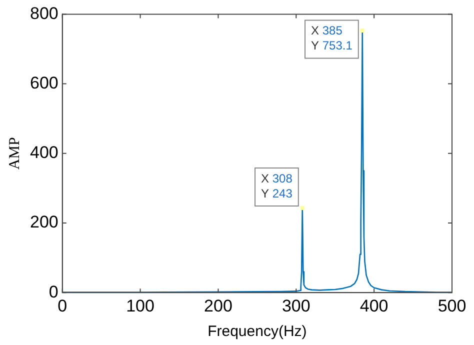 Image resolution: width=474 pixels, height=345 pixels. Describe the element at coordinates (452, 306) in the screenshot. I see `x-tick-label: 500` at that location.